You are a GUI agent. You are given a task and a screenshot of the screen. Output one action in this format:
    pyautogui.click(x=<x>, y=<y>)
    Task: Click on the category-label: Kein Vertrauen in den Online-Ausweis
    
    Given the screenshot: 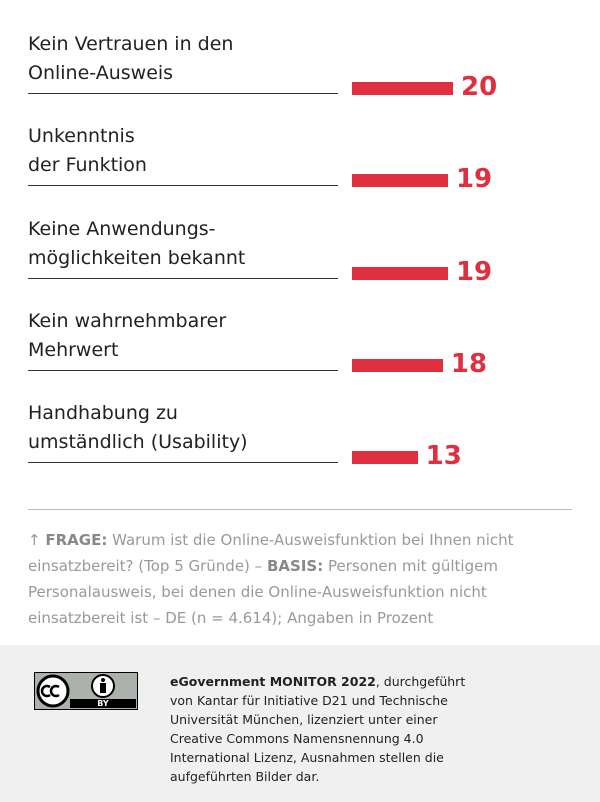 What is the action you would take?
    pyautogui.click(x=131, y=58)
    